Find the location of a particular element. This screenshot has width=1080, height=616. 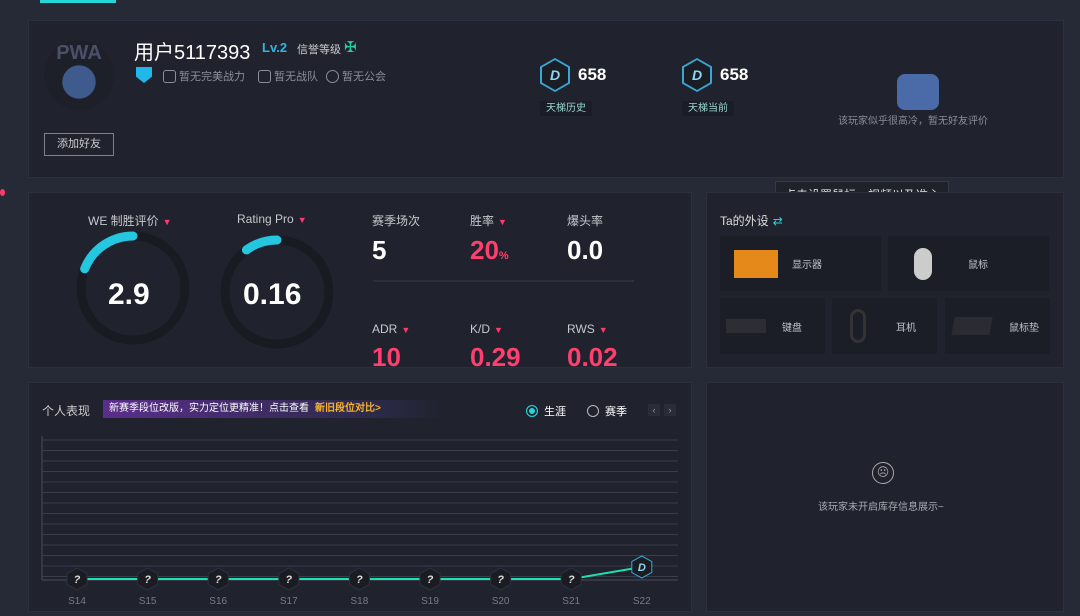

credit-level-label: 信誉等级 is located at coordinates (319, 50).